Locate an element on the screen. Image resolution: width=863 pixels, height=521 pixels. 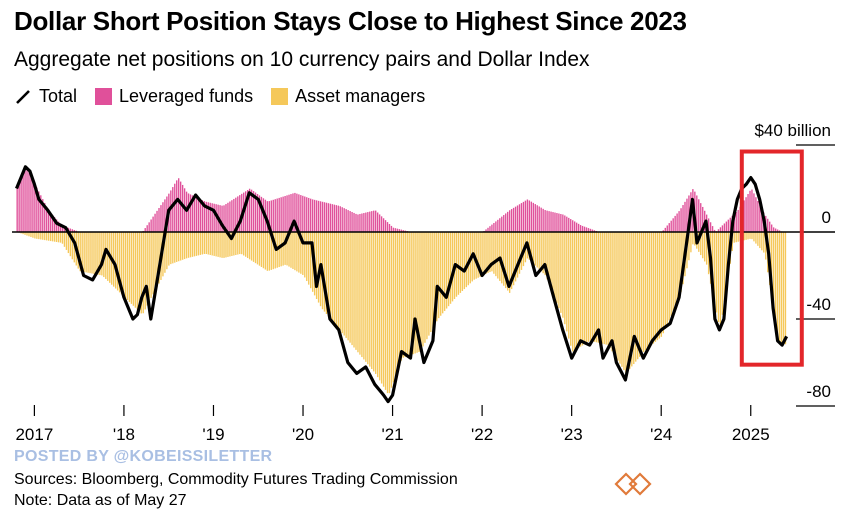
watermark: POSTED BY @KOBEISSILETTER is located at coordinates (143, 456).